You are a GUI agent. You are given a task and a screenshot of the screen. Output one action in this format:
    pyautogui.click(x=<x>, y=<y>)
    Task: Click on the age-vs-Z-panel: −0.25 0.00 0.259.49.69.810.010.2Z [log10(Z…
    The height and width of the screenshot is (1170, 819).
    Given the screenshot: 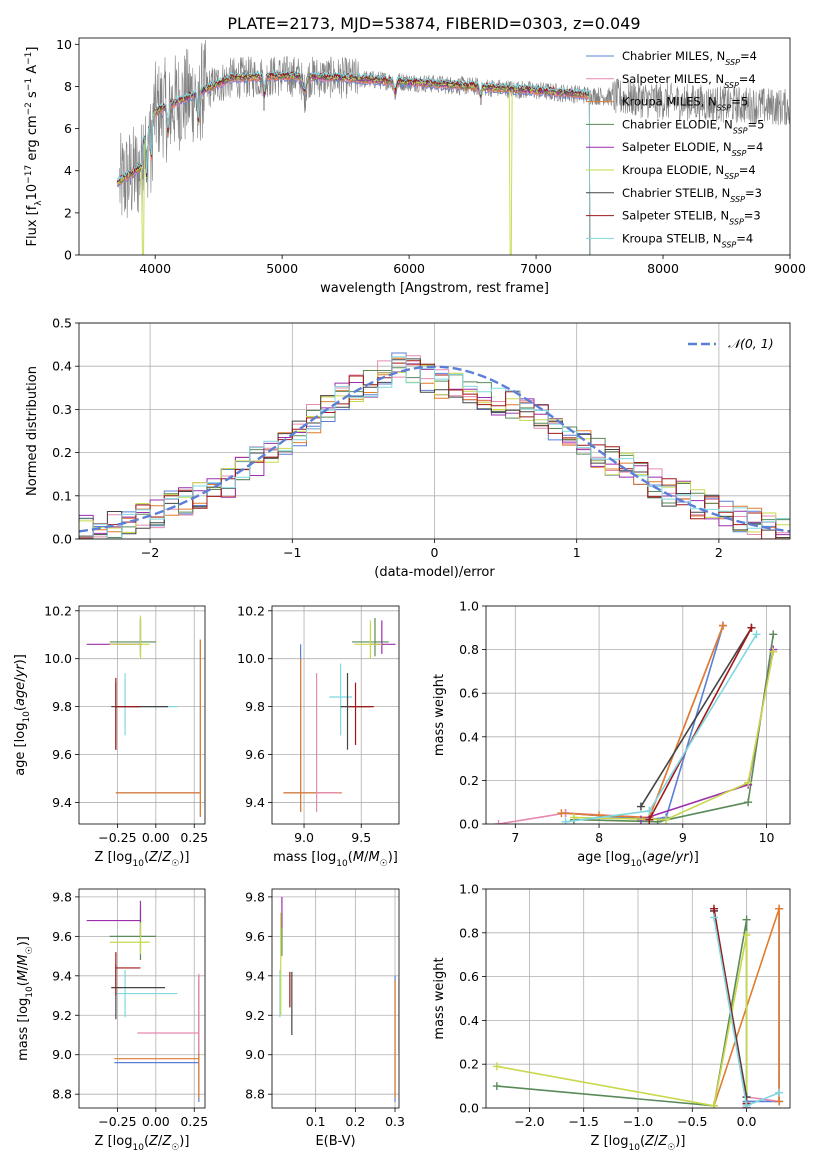 What is the action you would take?
    pyautogui.click(x=110, y=736)
    